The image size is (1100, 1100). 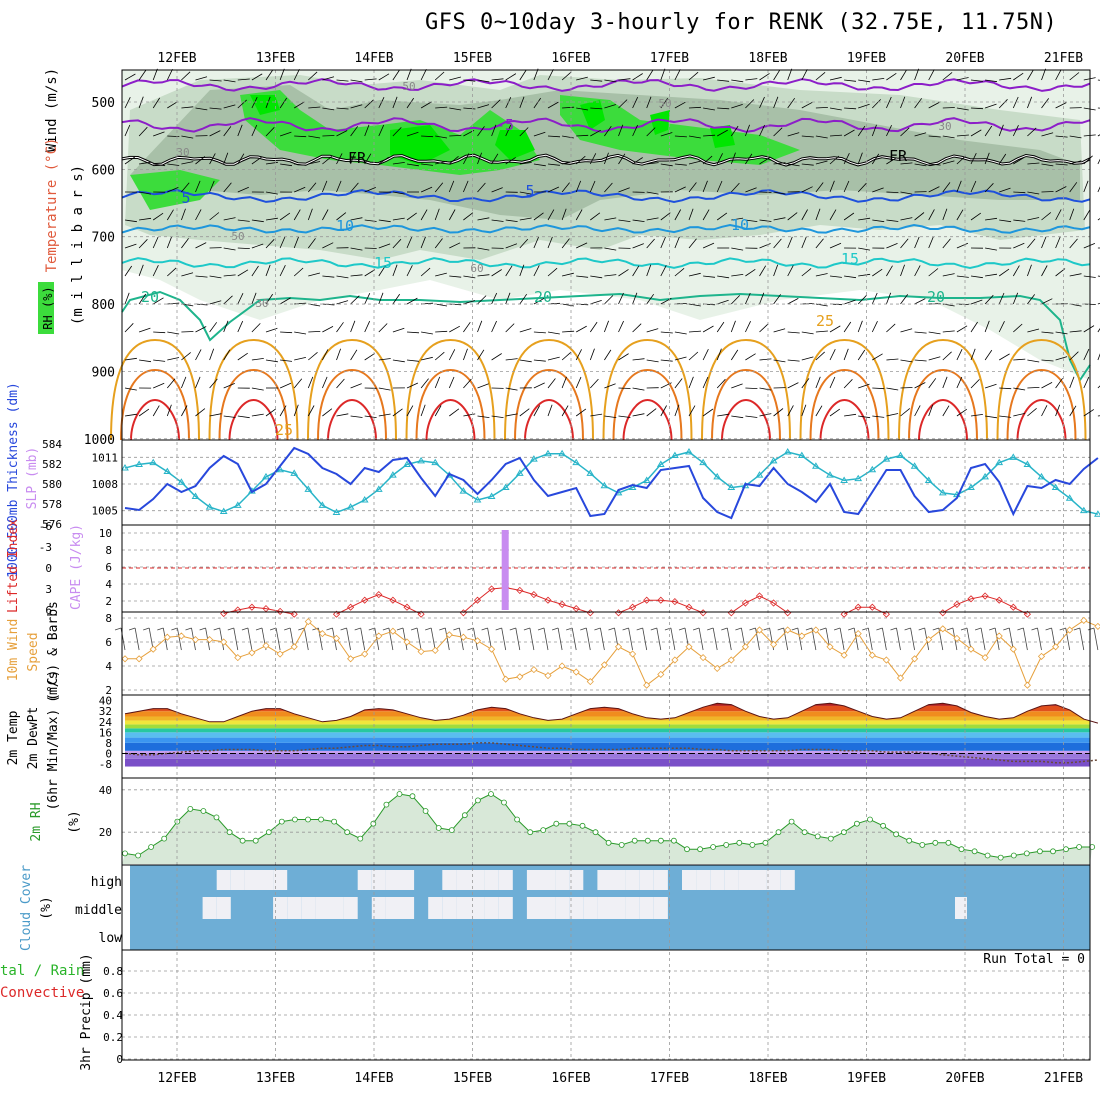 I want to click on thick-ytick-label: 580, so click(x=52, y=484).